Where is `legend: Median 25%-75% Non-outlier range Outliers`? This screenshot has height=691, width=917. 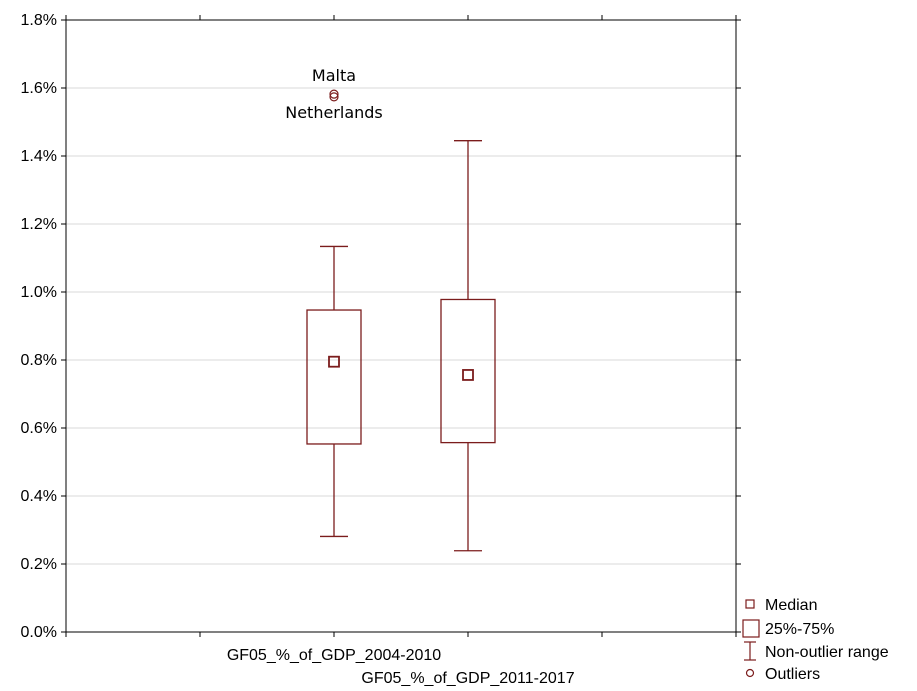 legend: Median 25%-75% Non-outlier range Outliers is located at coordinates (815, 640).